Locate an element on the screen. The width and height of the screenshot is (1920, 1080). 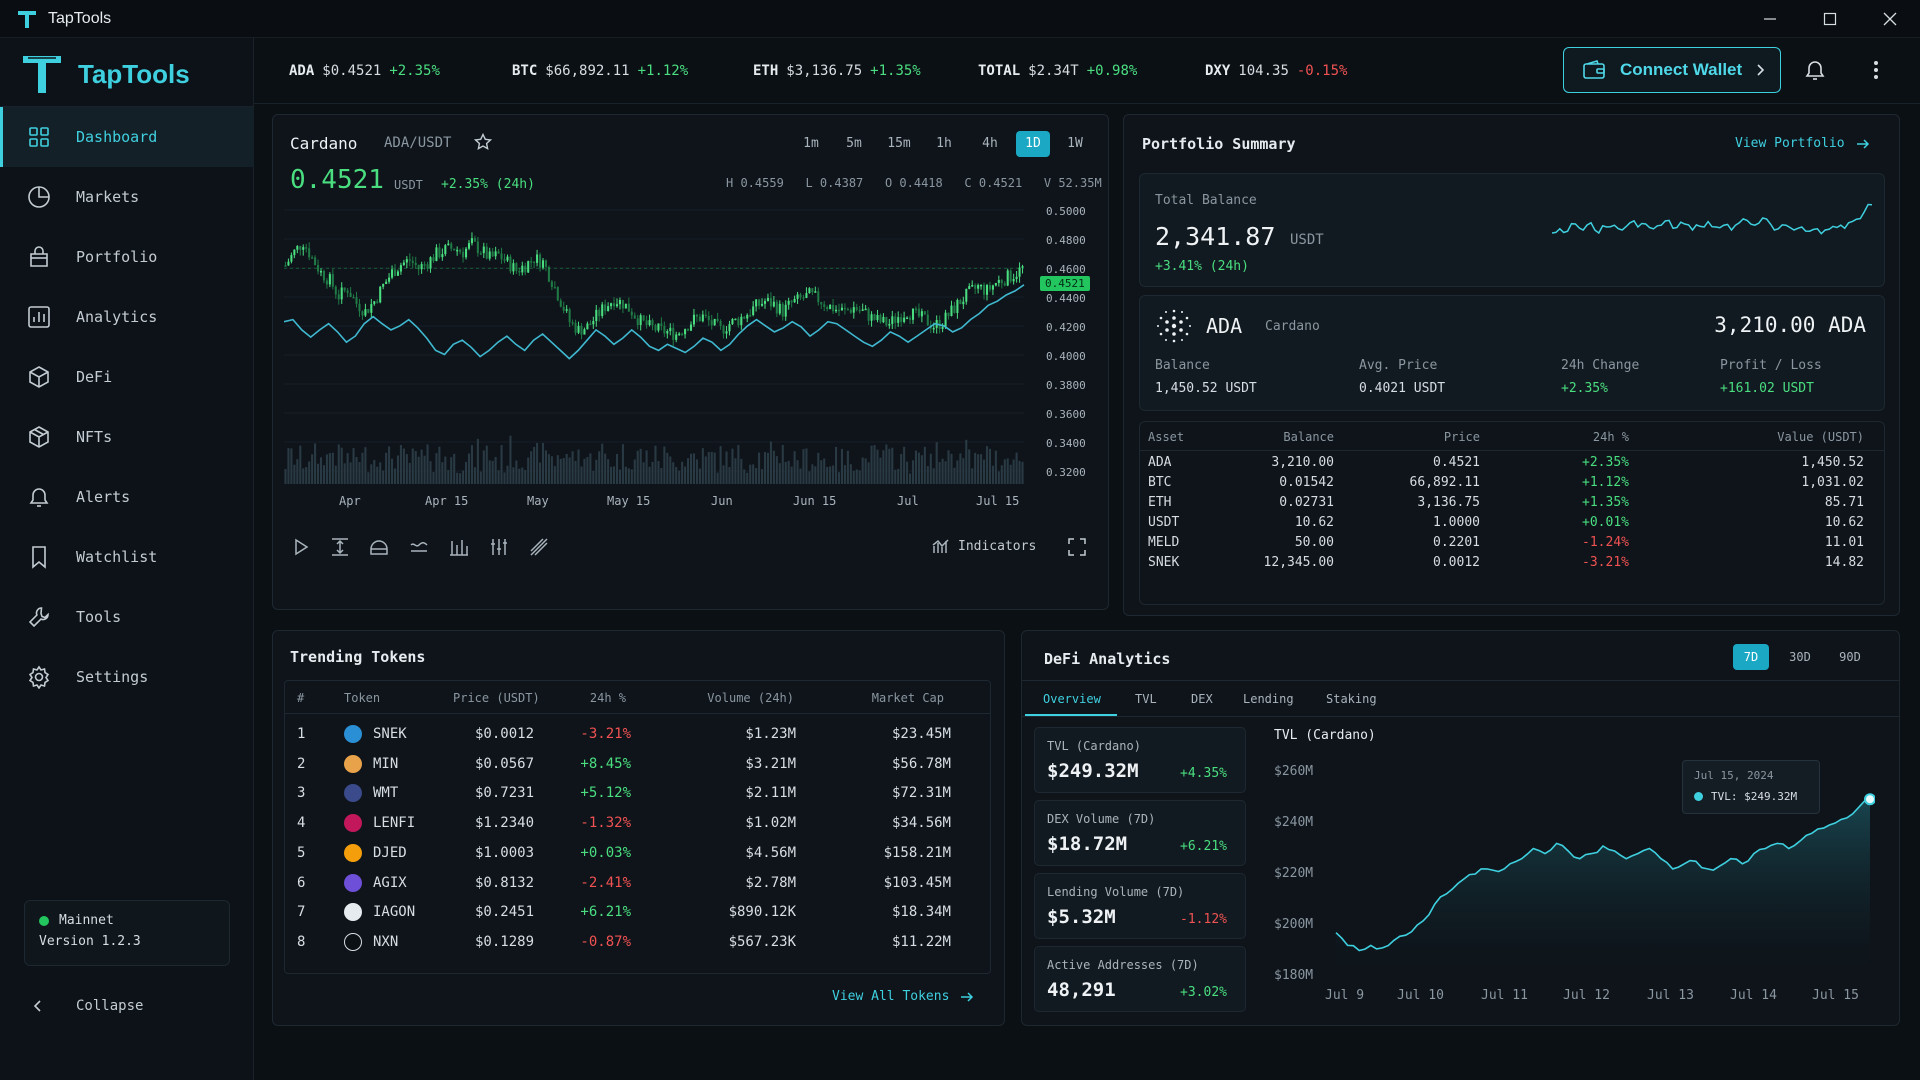
holding-balance: 3,210.00 is located at coordinates (1302, 462).